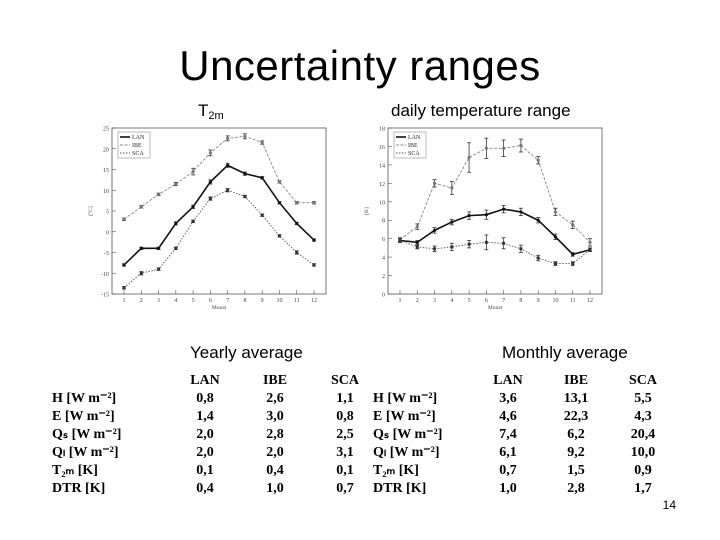 This screenshot has height=540, width=720. I want to click on cell-value: 1,0, so click(508, 488).